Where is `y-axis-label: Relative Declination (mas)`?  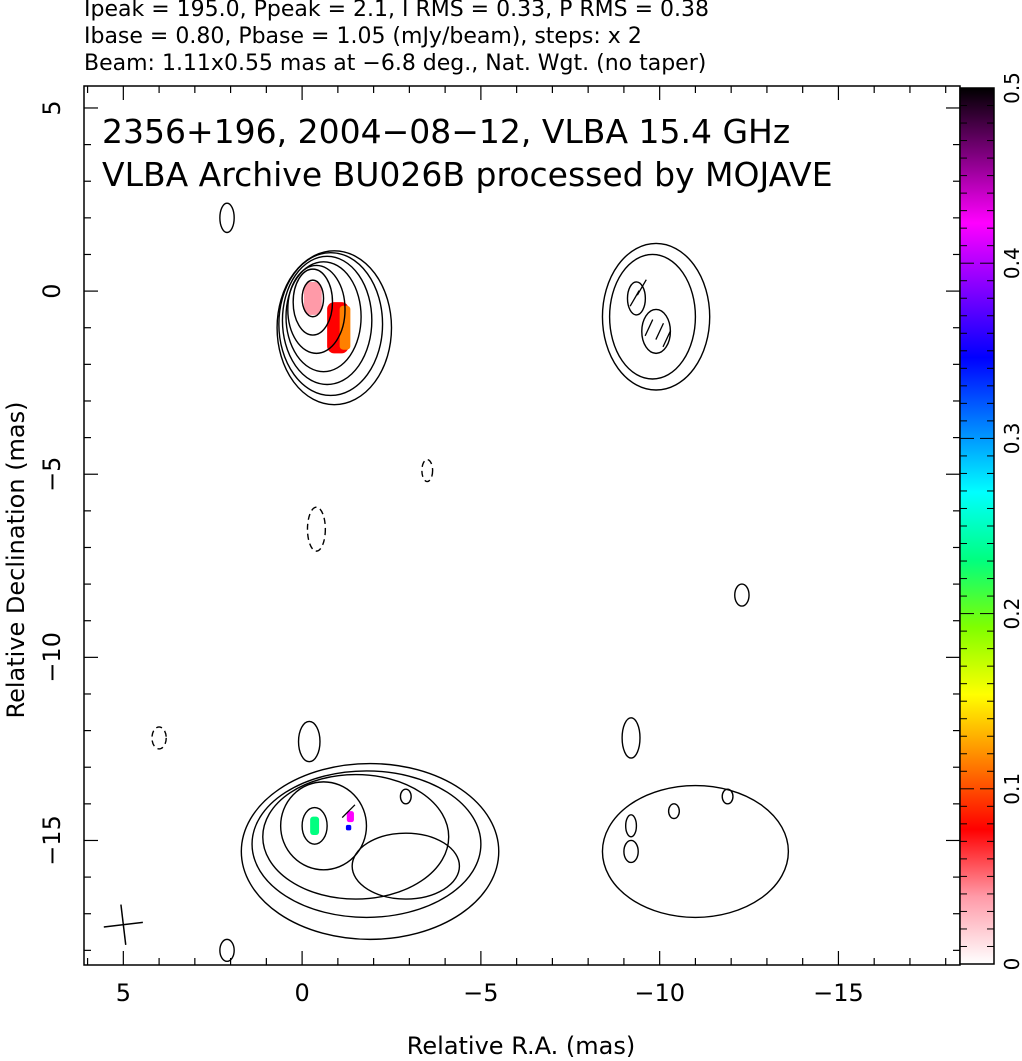 y-axis-label: Relative Declination (mas) is located at coordinates (16, 559).